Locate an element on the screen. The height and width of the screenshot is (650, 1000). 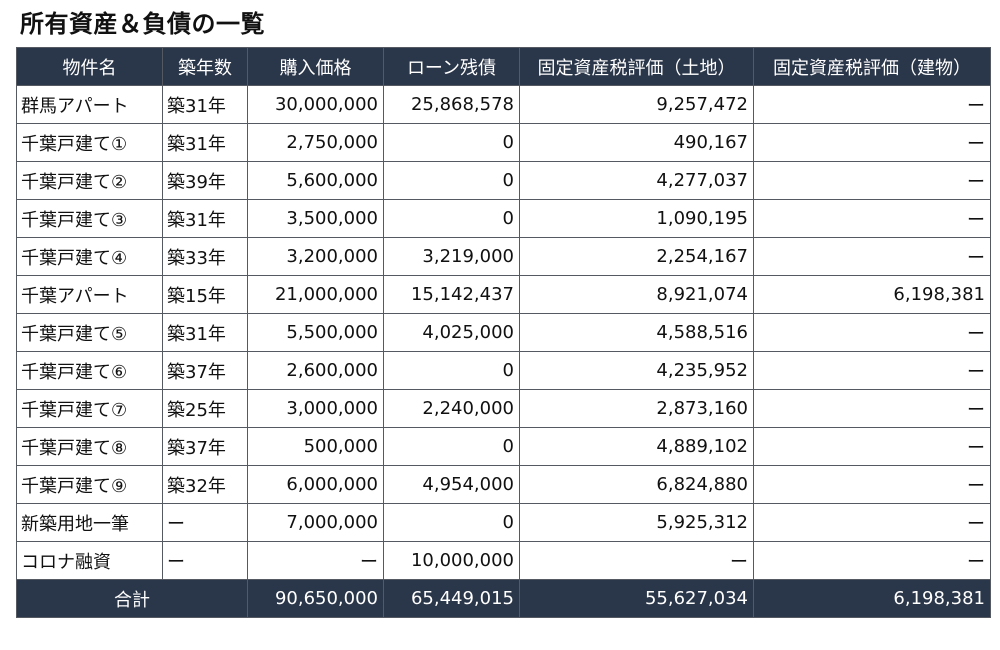
table-row: 千葉戸建て⑧ 築37年 500,000 0 4,889,102 ー is located at coordinates (503, 446).